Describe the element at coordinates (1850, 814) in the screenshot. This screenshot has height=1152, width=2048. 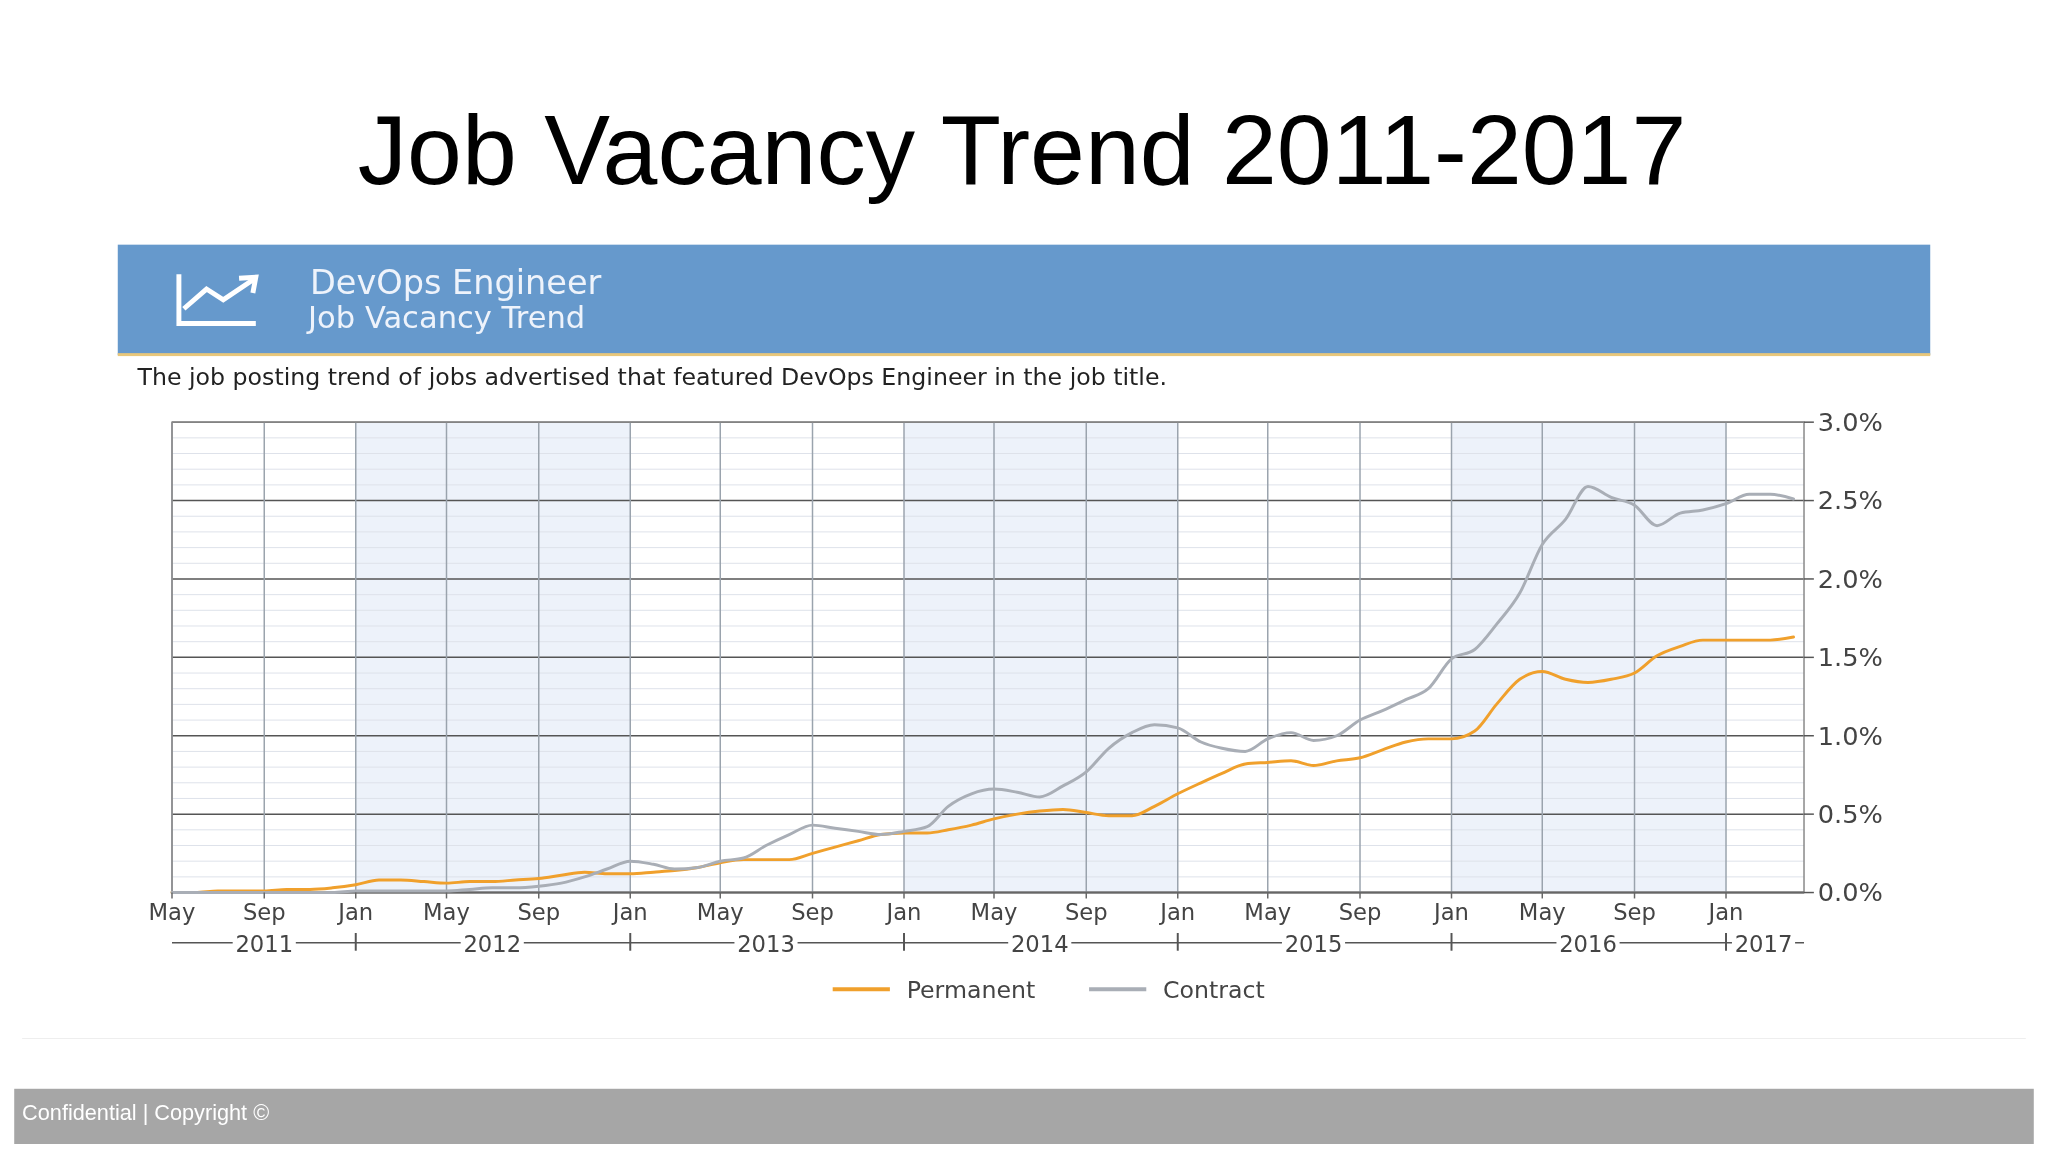
I see `y-tick-label: 0.5%` at that location.